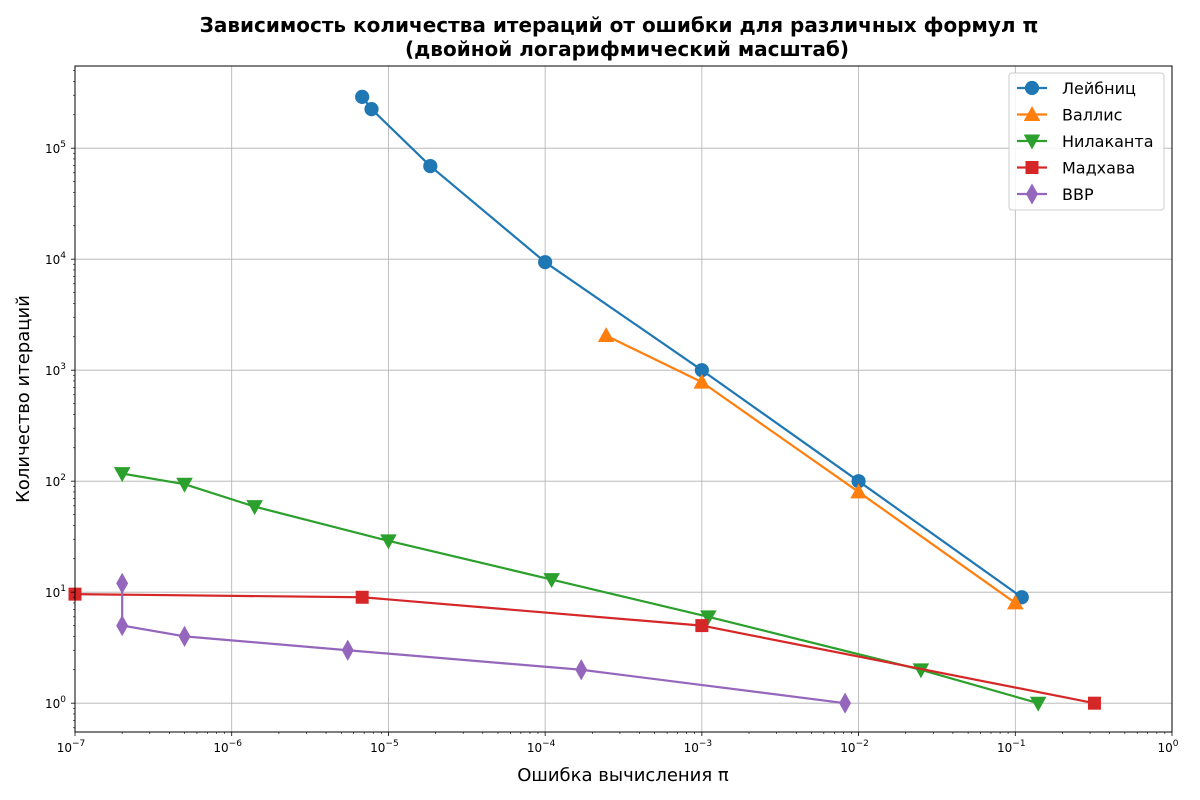  I want to click on y-tick-label-exponent: 5, so click(63, 145).